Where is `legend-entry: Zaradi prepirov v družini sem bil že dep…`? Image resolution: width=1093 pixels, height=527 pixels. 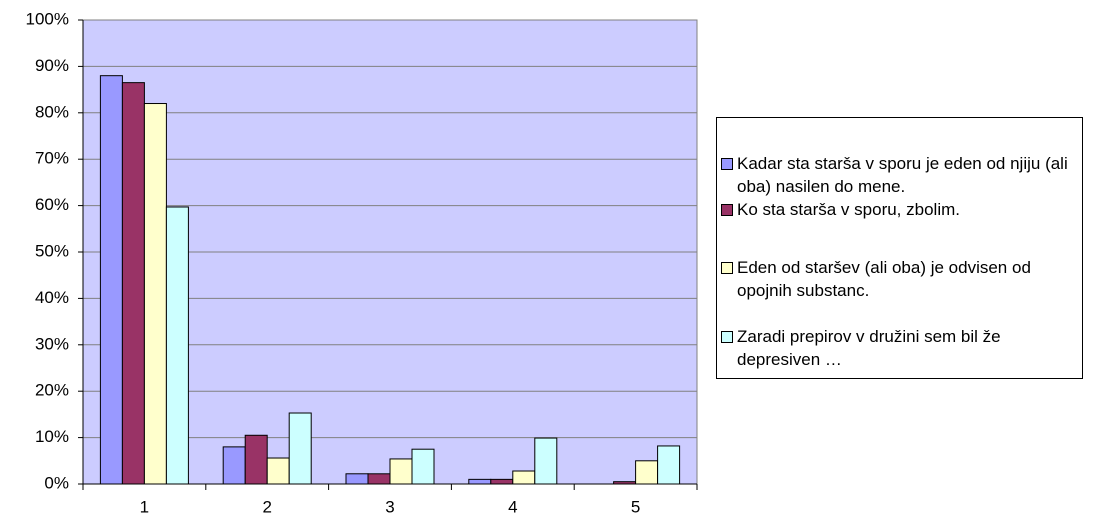
legend-entry: Zaradi prepirov v družini sem bil že dep… is located at coordinates (897, 348).